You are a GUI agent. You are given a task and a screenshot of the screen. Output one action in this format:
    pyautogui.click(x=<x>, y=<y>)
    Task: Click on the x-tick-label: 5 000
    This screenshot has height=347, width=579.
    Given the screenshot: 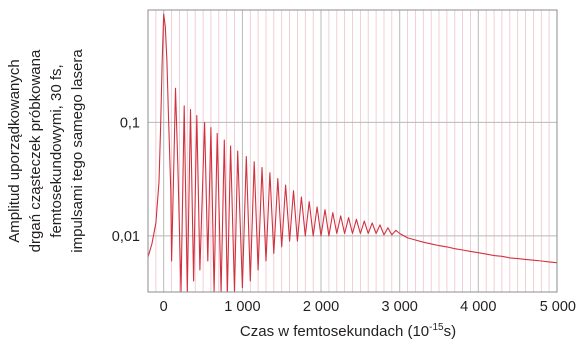 What is the action you would take?
    pyautogui.click(x=558, y=307)
    